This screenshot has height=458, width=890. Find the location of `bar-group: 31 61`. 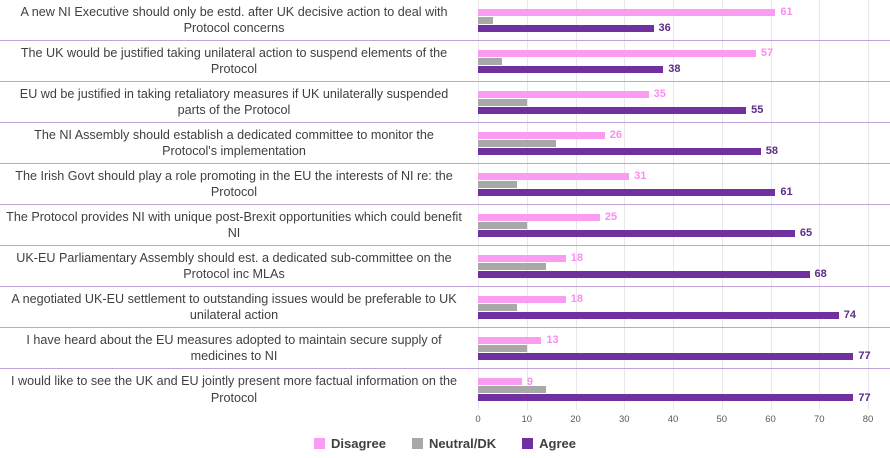

bar-group: 31 61 is located at coordinates (673, 184).